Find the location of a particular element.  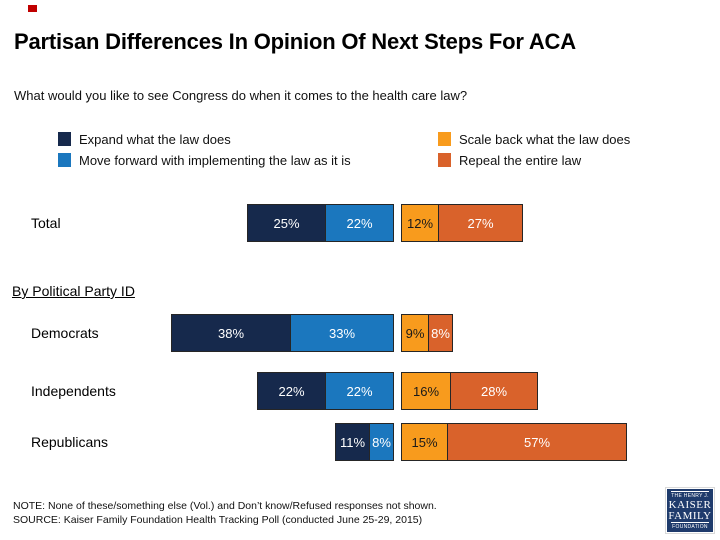

legend-label: Scale back what the law does is located at coordinates (545, 139).